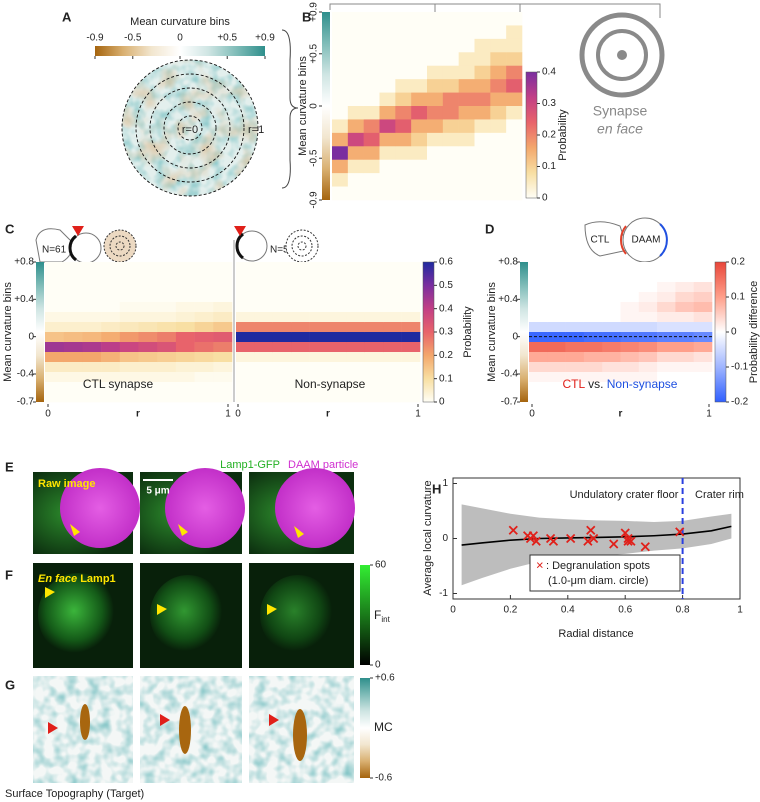  What do you see at coordinates (298, 615) in the screenshot?
I see `signal` at bounding box center [298, 615].